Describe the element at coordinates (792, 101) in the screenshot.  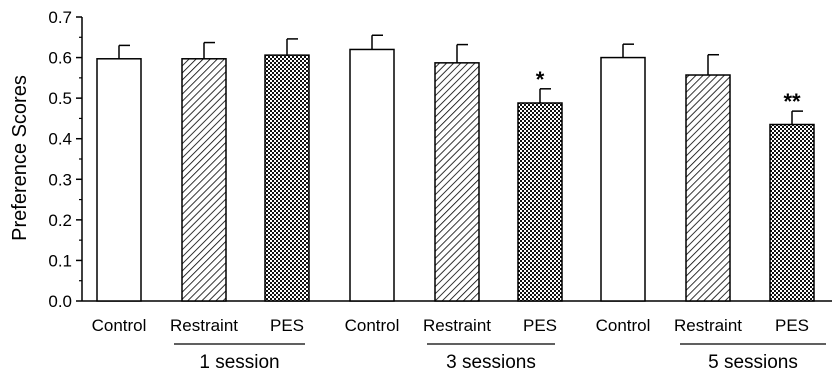
I see `significance-marker: **` at that location.